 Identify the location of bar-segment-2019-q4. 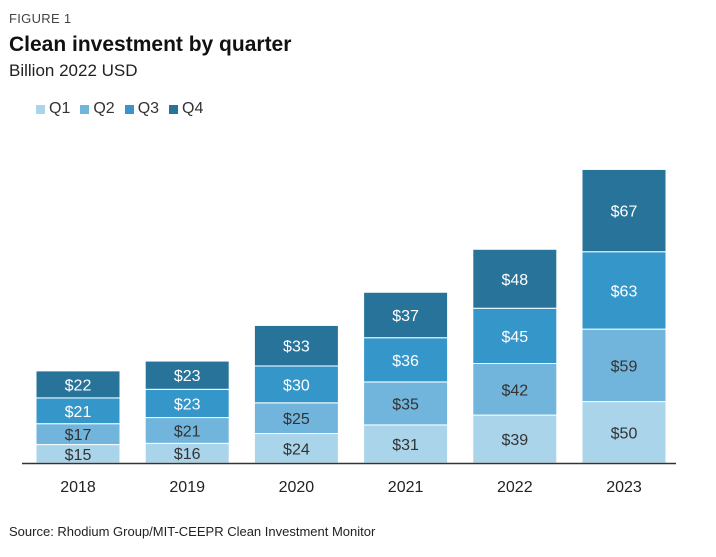
(187, 375).